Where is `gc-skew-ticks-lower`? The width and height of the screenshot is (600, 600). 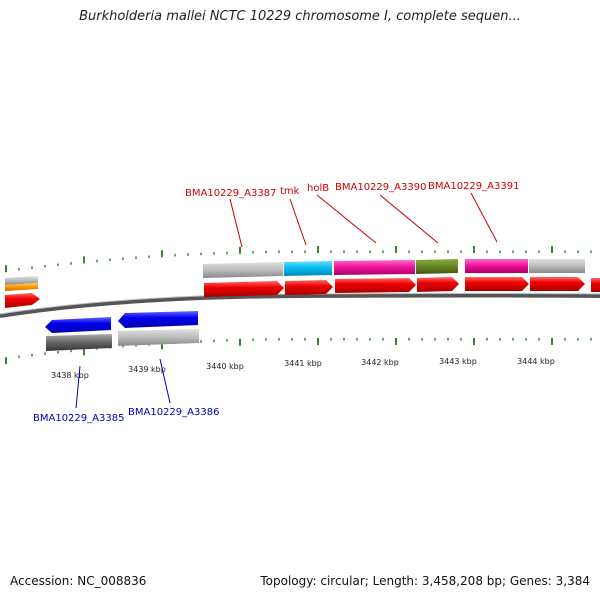
gc-skew-ticks-lower is located at coordinates (298, 351).